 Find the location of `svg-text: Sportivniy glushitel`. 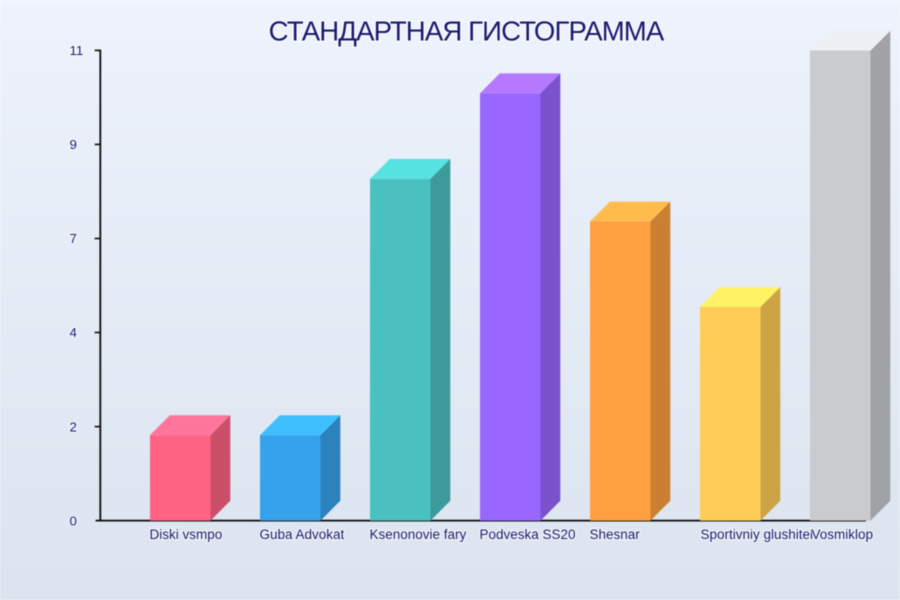

svg-text: Sportivniy glushitel is located at coordinates (757, 534).